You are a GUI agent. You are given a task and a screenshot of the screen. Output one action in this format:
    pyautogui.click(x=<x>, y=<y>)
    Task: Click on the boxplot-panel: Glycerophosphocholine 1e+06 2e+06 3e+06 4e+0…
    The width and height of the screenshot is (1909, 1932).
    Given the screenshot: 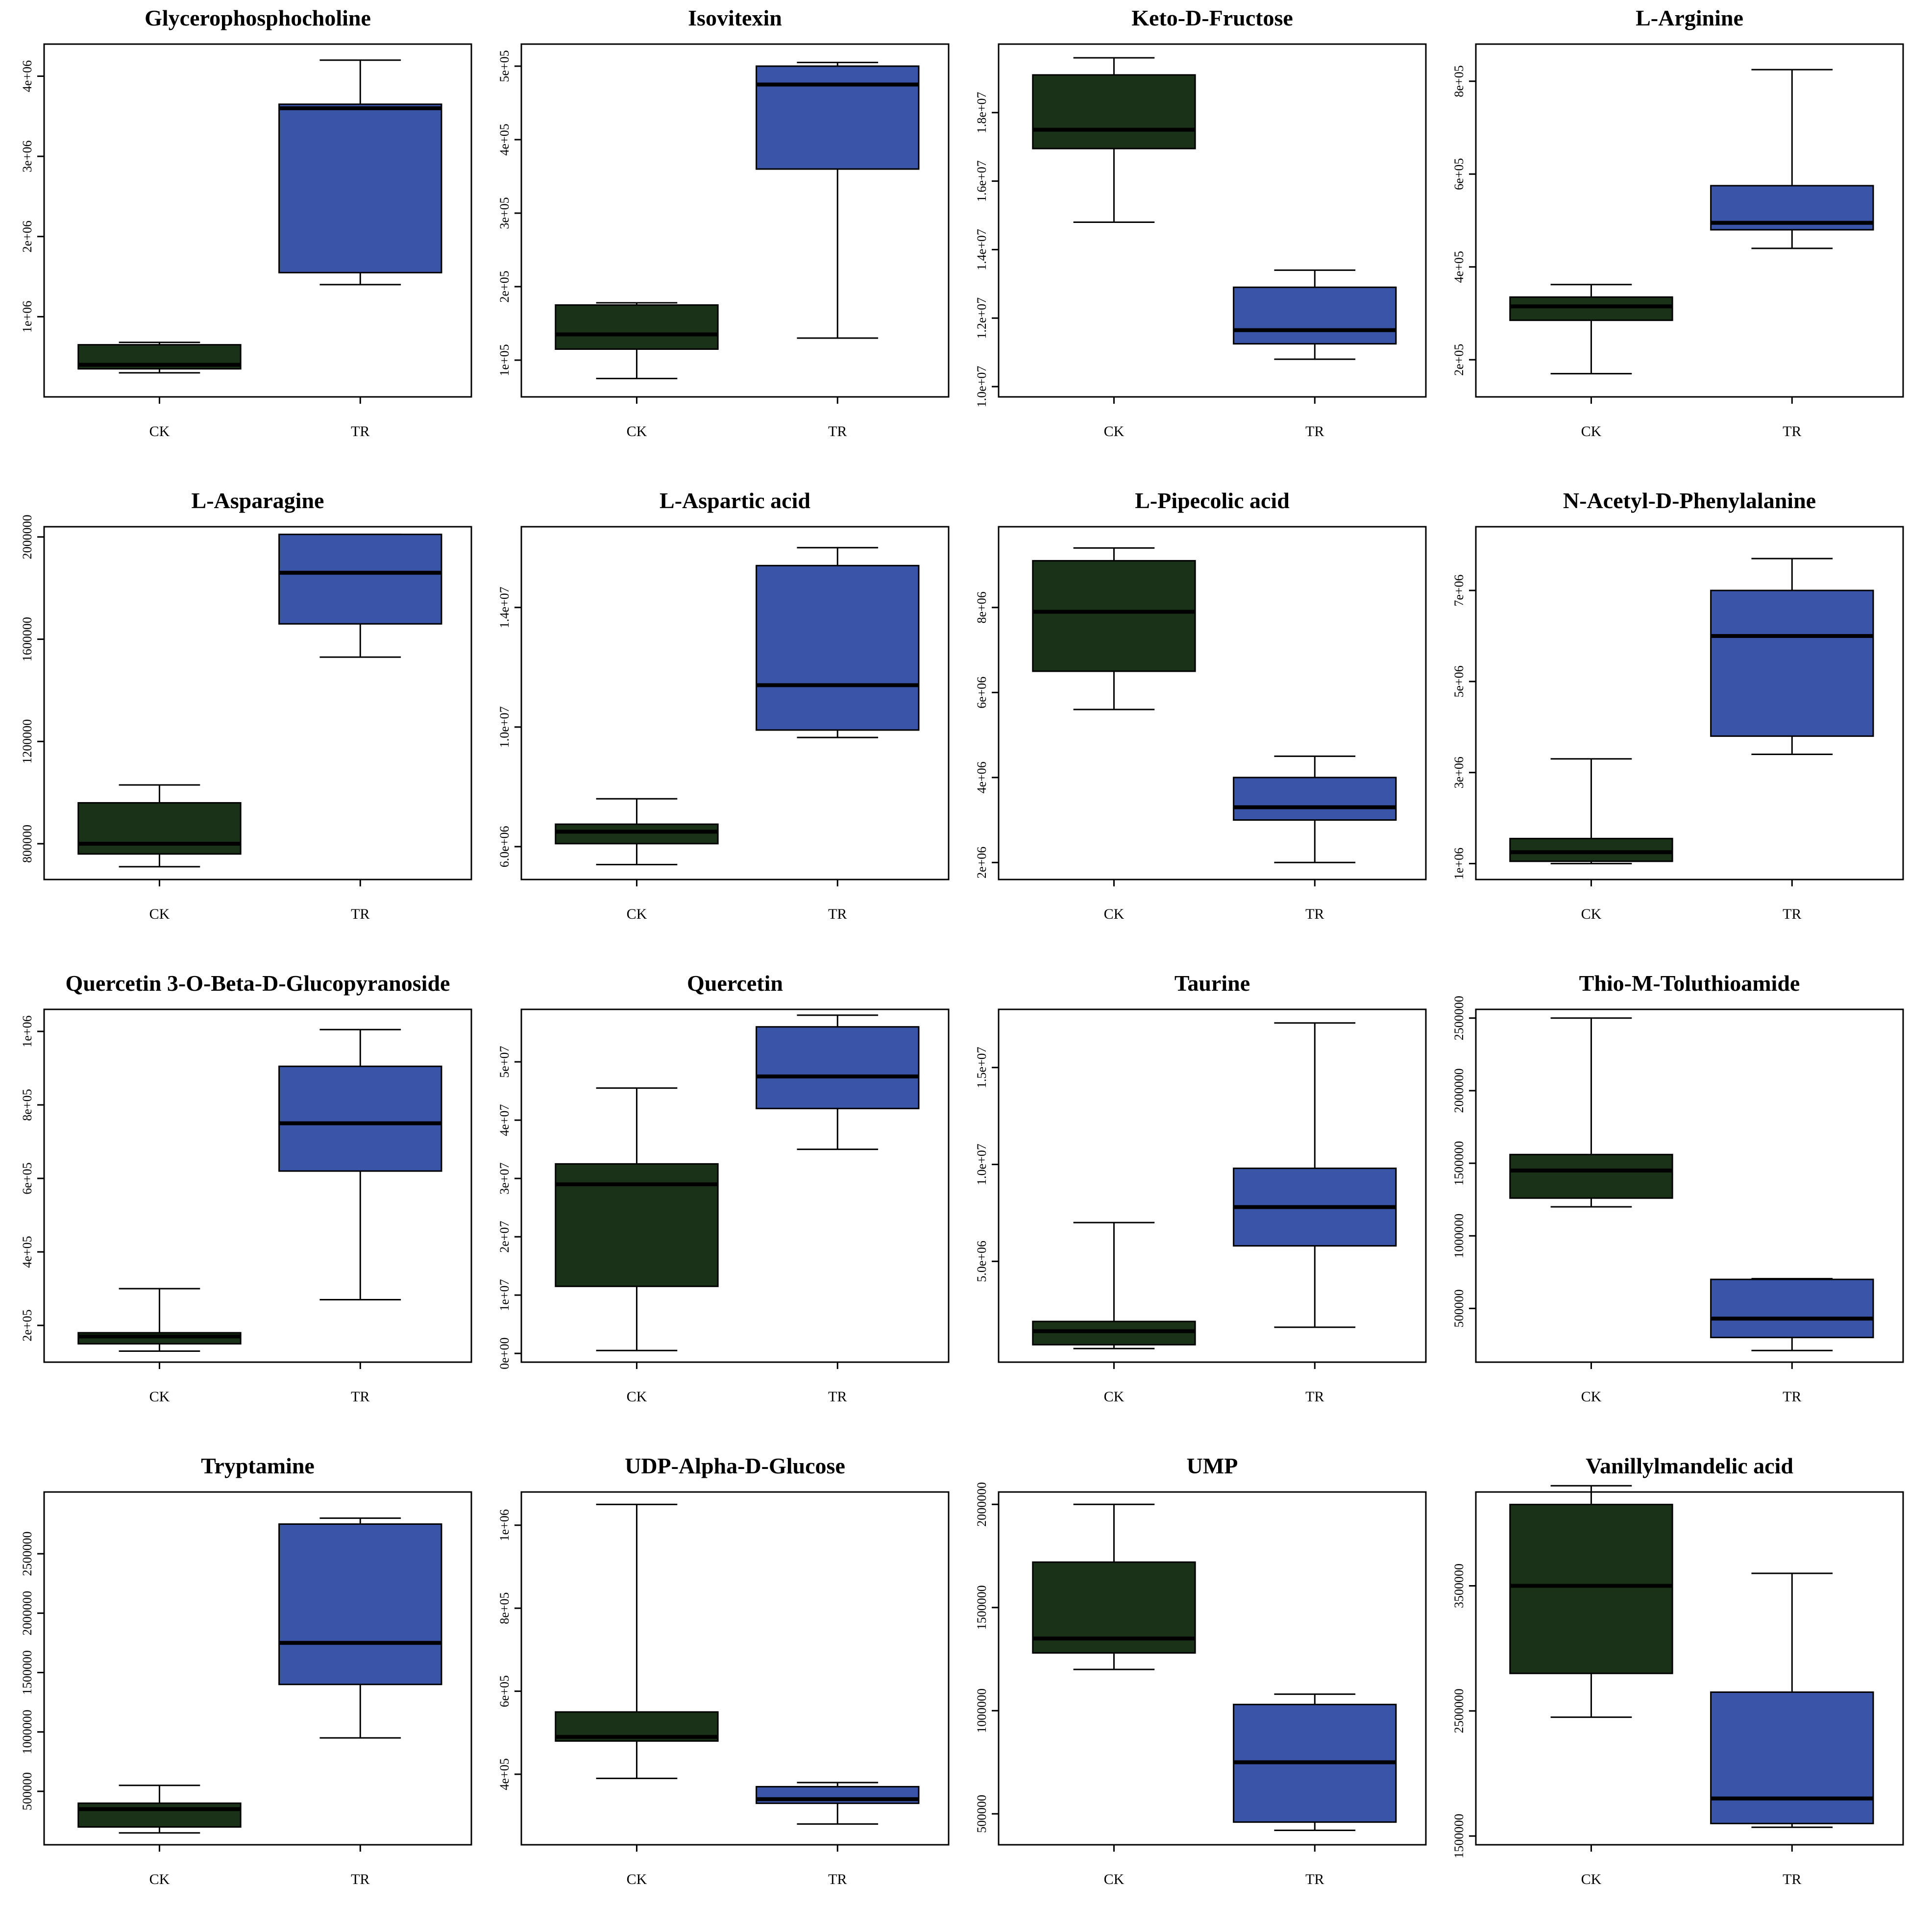 What is the action you would take?
    pyautogui.click(x=246, y=223)
    